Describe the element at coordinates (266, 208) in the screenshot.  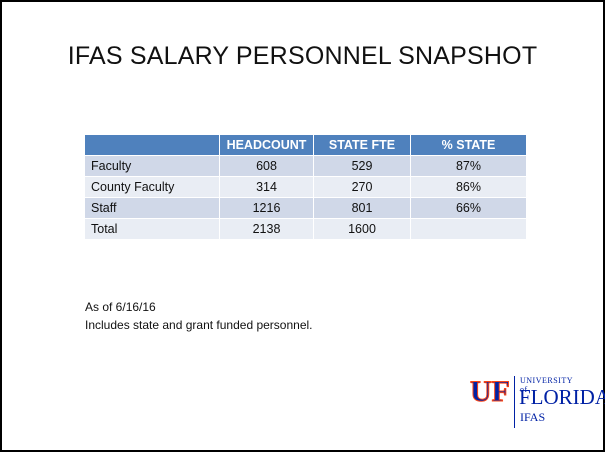
I see `table-cell: 1216` at that location.